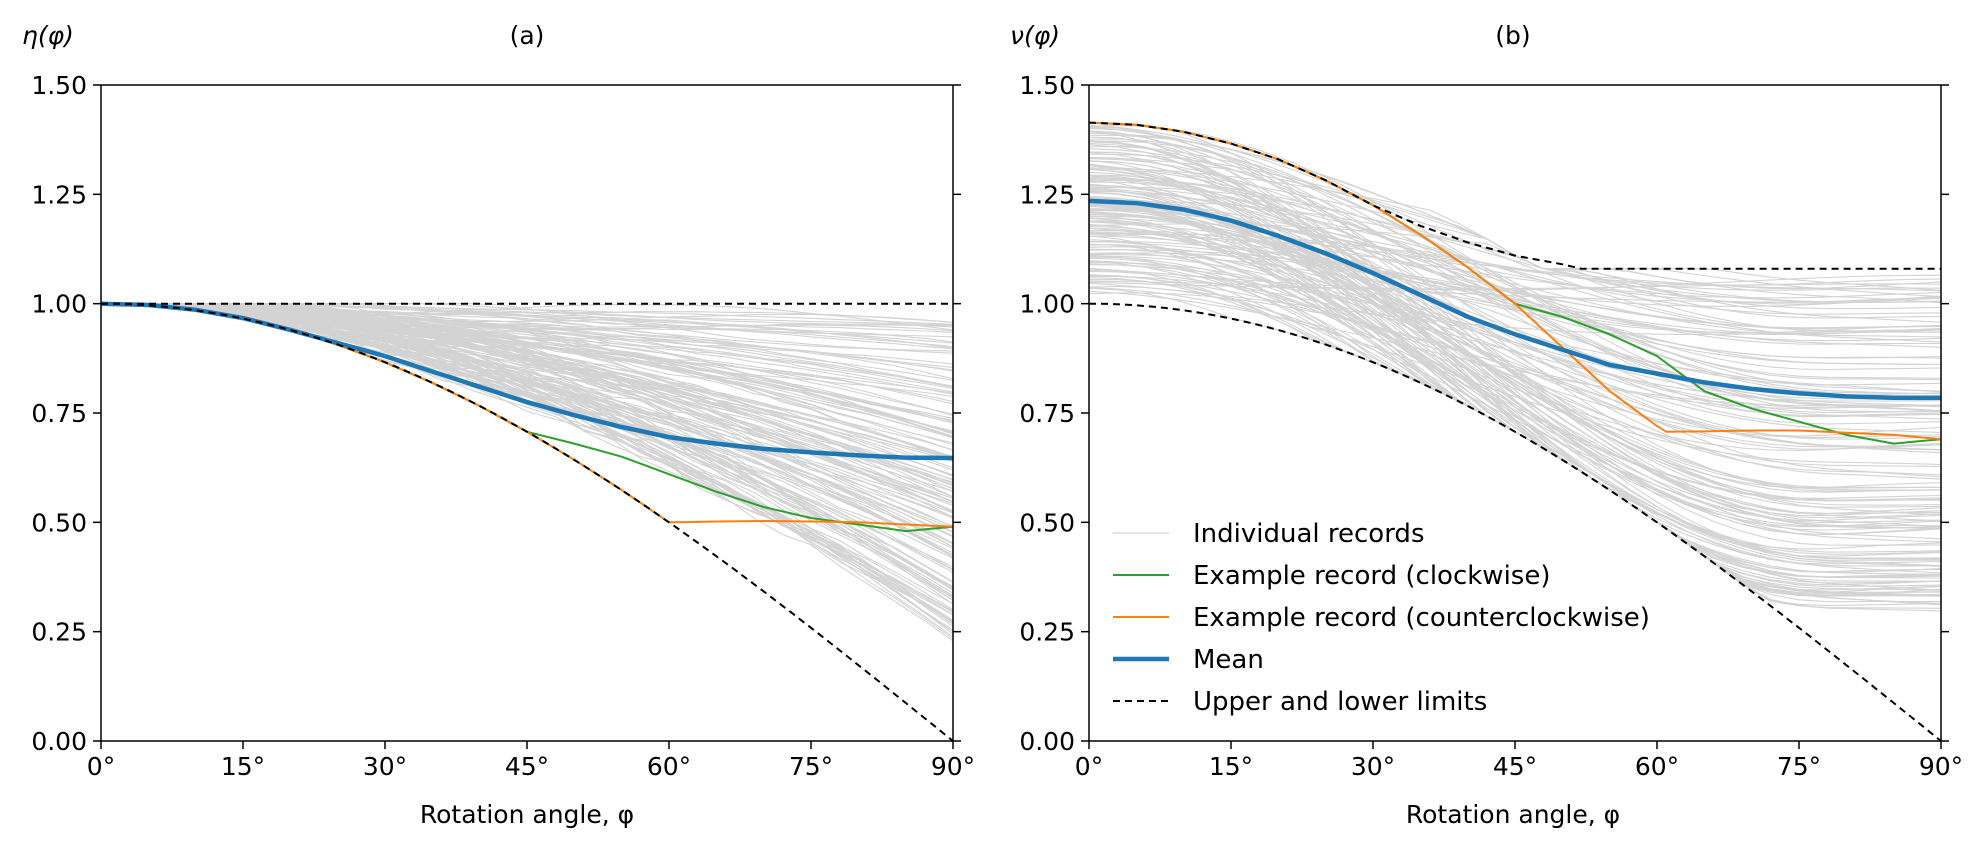  Describe the element at coordinates (48, 35) in the screenshot. I see `y-axis-label-a: η(φ)` at that location.